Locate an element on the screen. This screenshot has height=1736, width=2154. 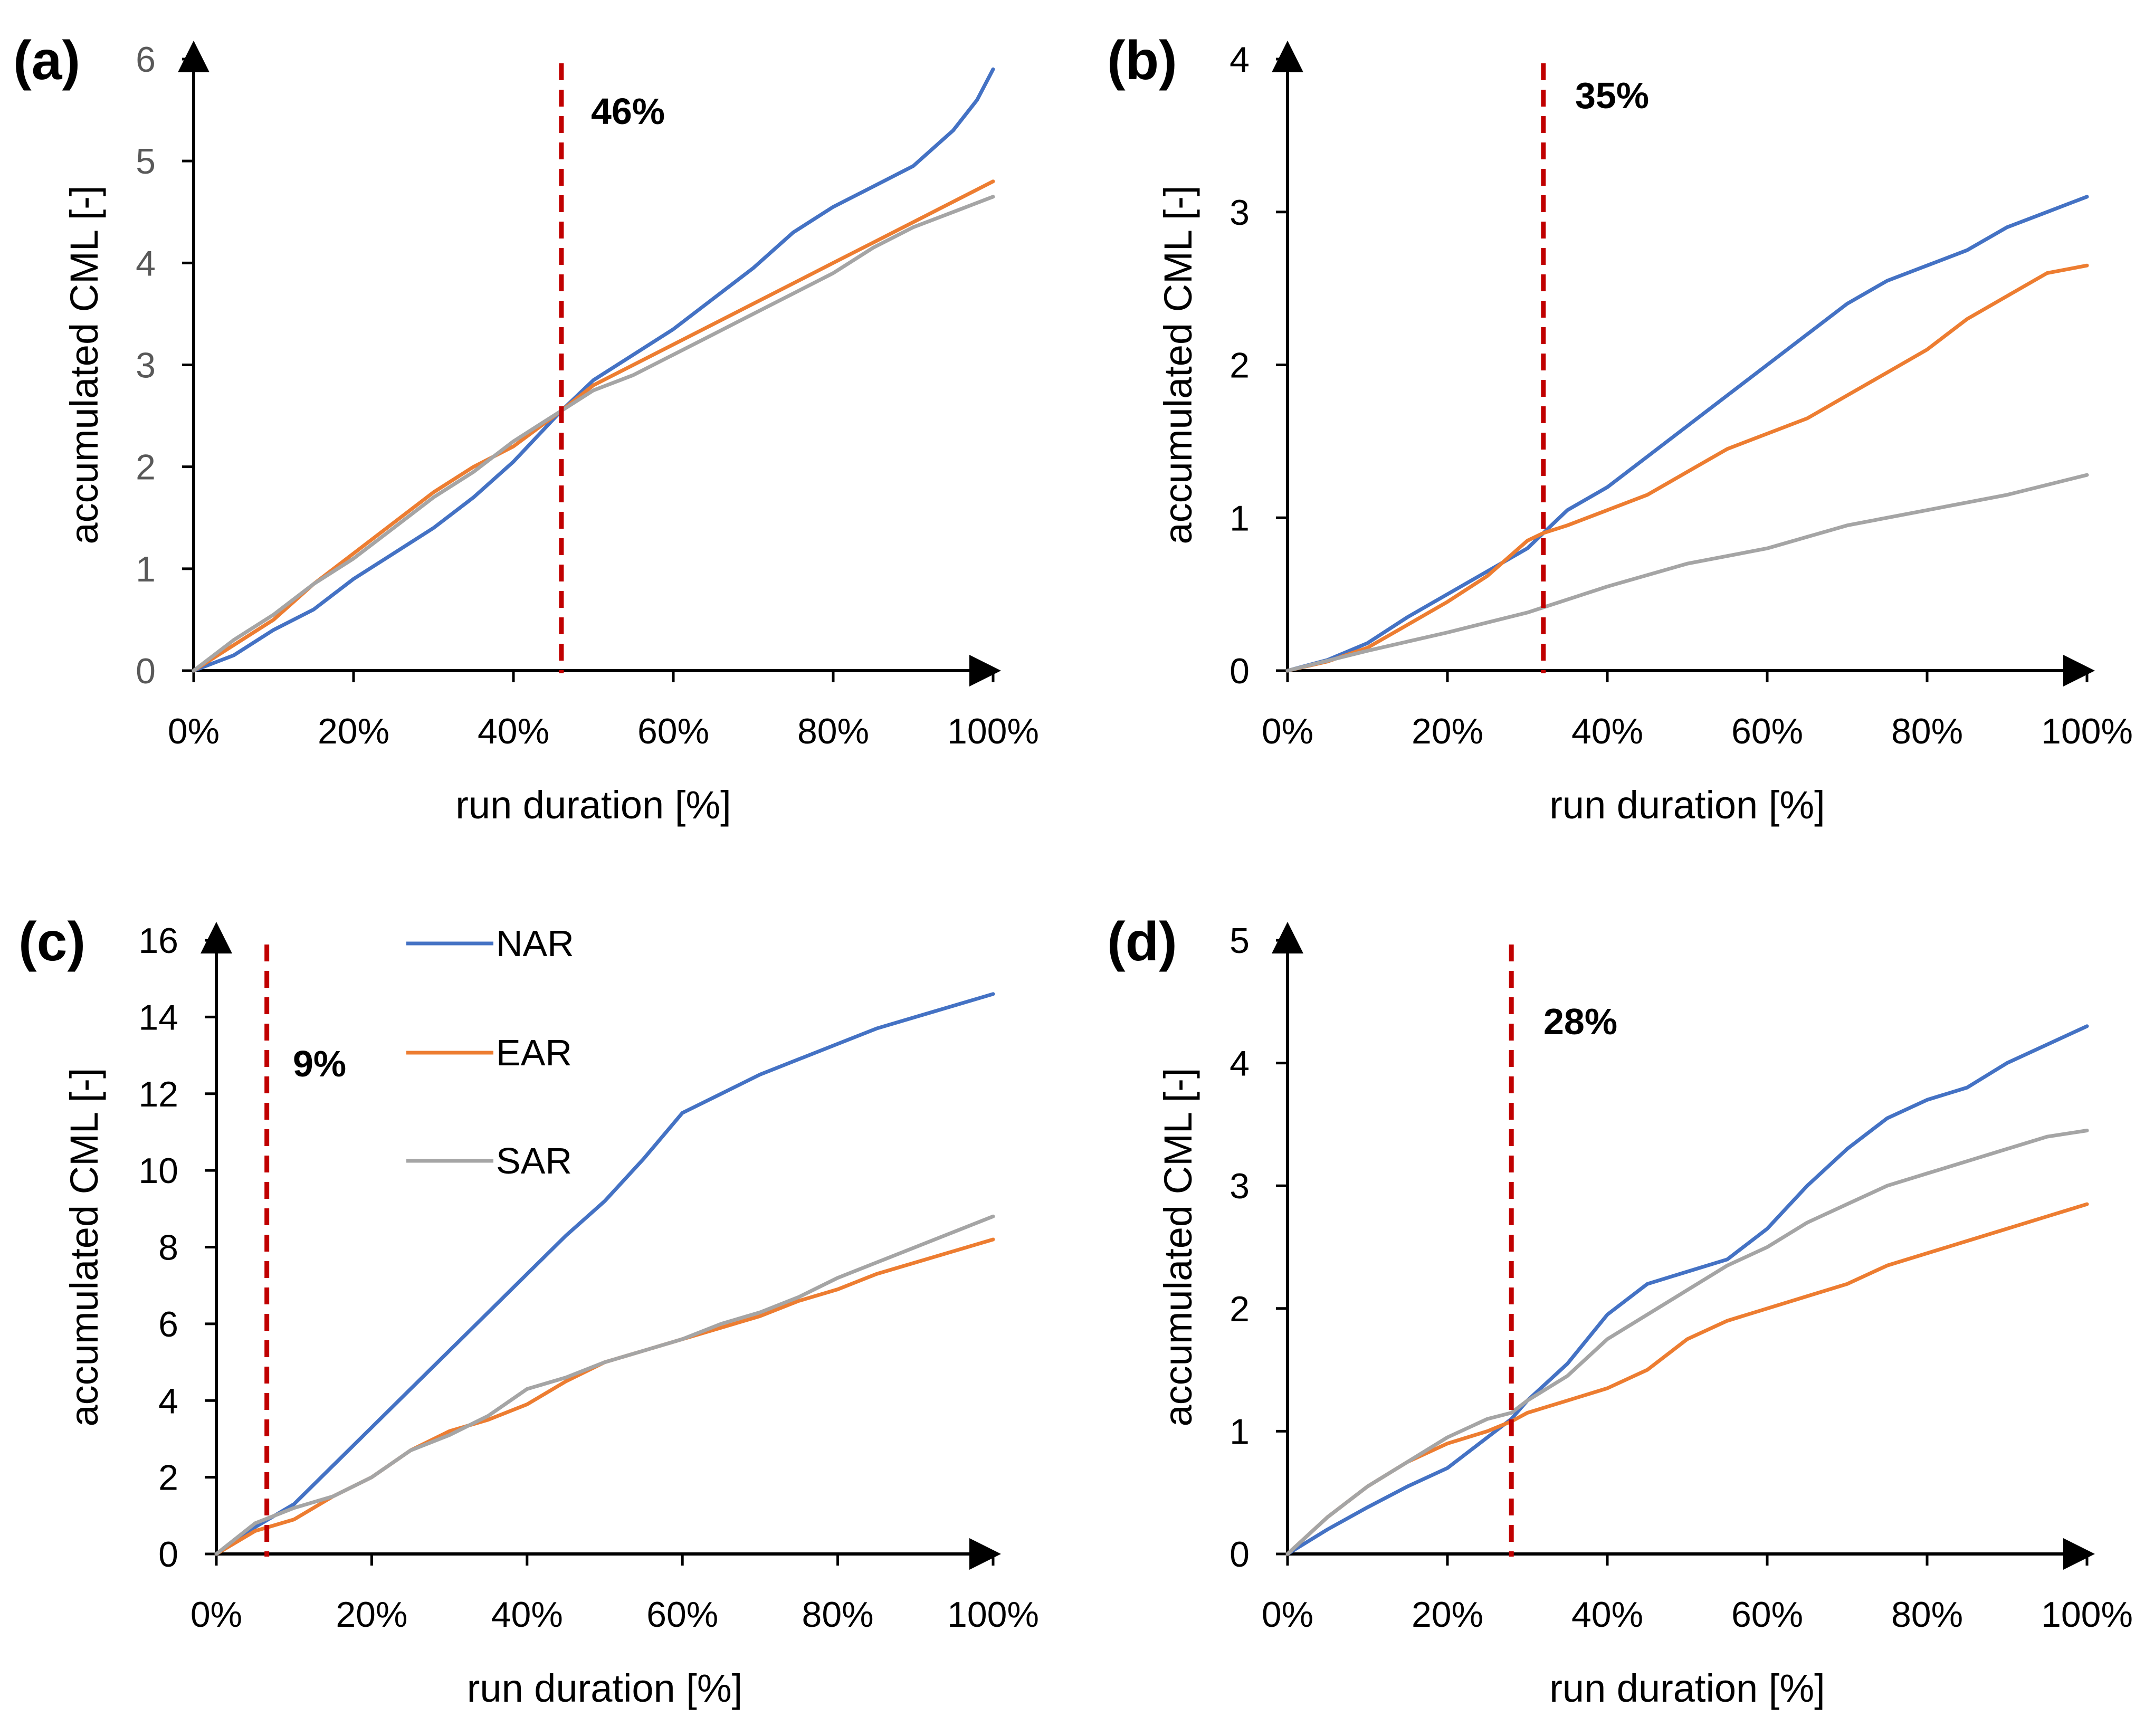
threshold-marker-label: 46% is located at coordinates (628, 111).